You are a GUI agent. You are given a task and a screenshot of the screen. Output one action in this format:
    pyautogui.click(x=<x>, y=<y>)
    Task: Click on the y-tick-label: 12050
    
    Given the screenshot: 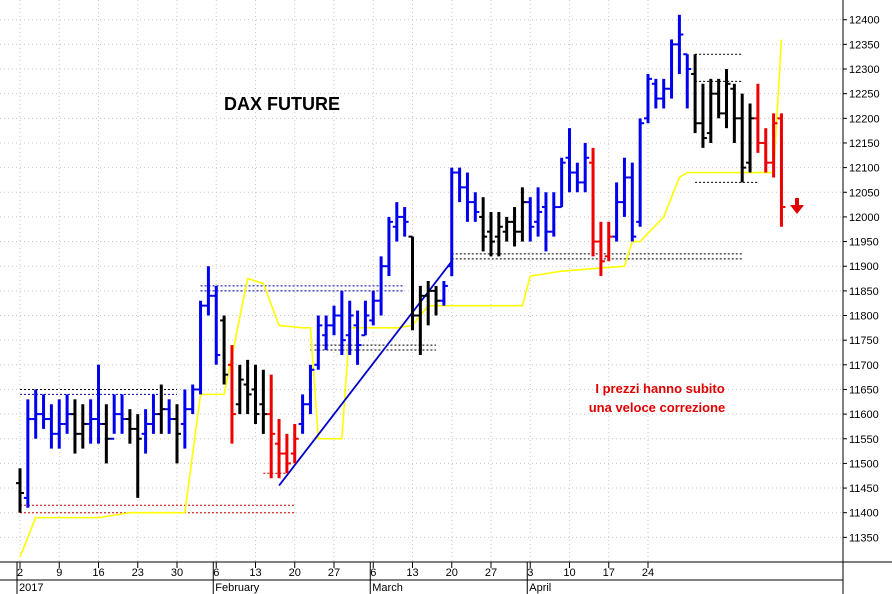 What is the action you would take?
    pyautogui.click(x=864, y=193)
    